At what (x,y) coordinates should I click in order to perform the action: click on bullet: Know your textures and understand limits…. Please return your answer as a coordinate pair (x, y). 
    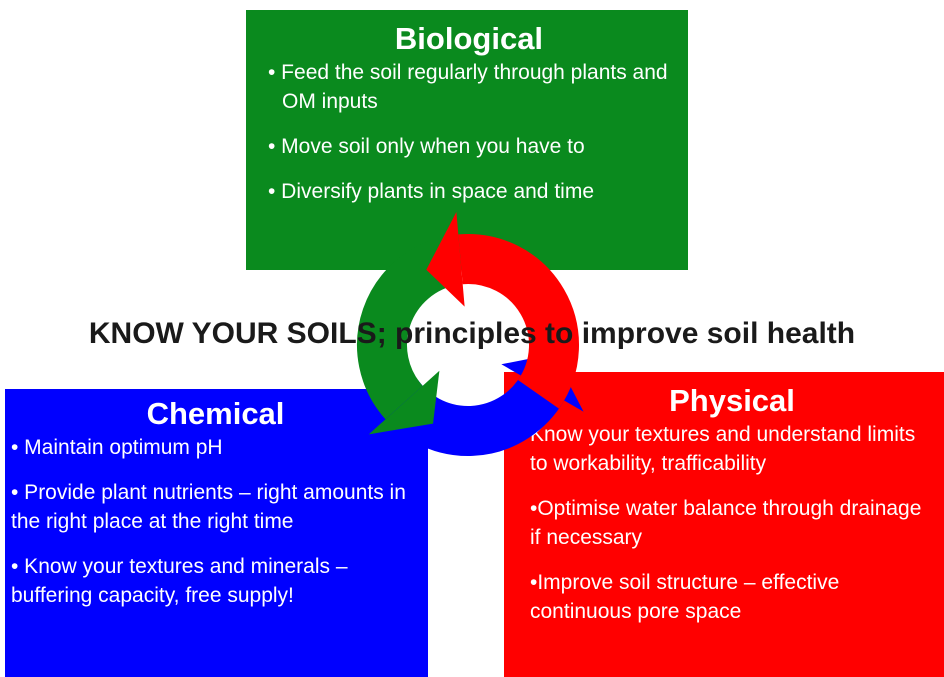
    Looking at the image, I should click on (723, 449).